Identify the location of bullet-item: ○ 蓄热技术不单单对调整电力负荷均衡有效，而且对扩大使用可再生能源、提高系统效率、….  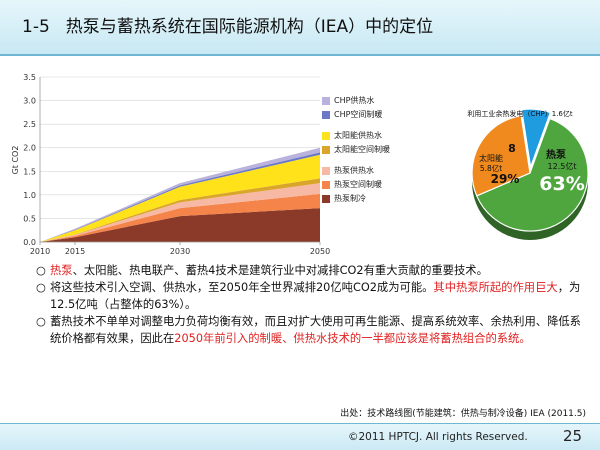
(310, 330).